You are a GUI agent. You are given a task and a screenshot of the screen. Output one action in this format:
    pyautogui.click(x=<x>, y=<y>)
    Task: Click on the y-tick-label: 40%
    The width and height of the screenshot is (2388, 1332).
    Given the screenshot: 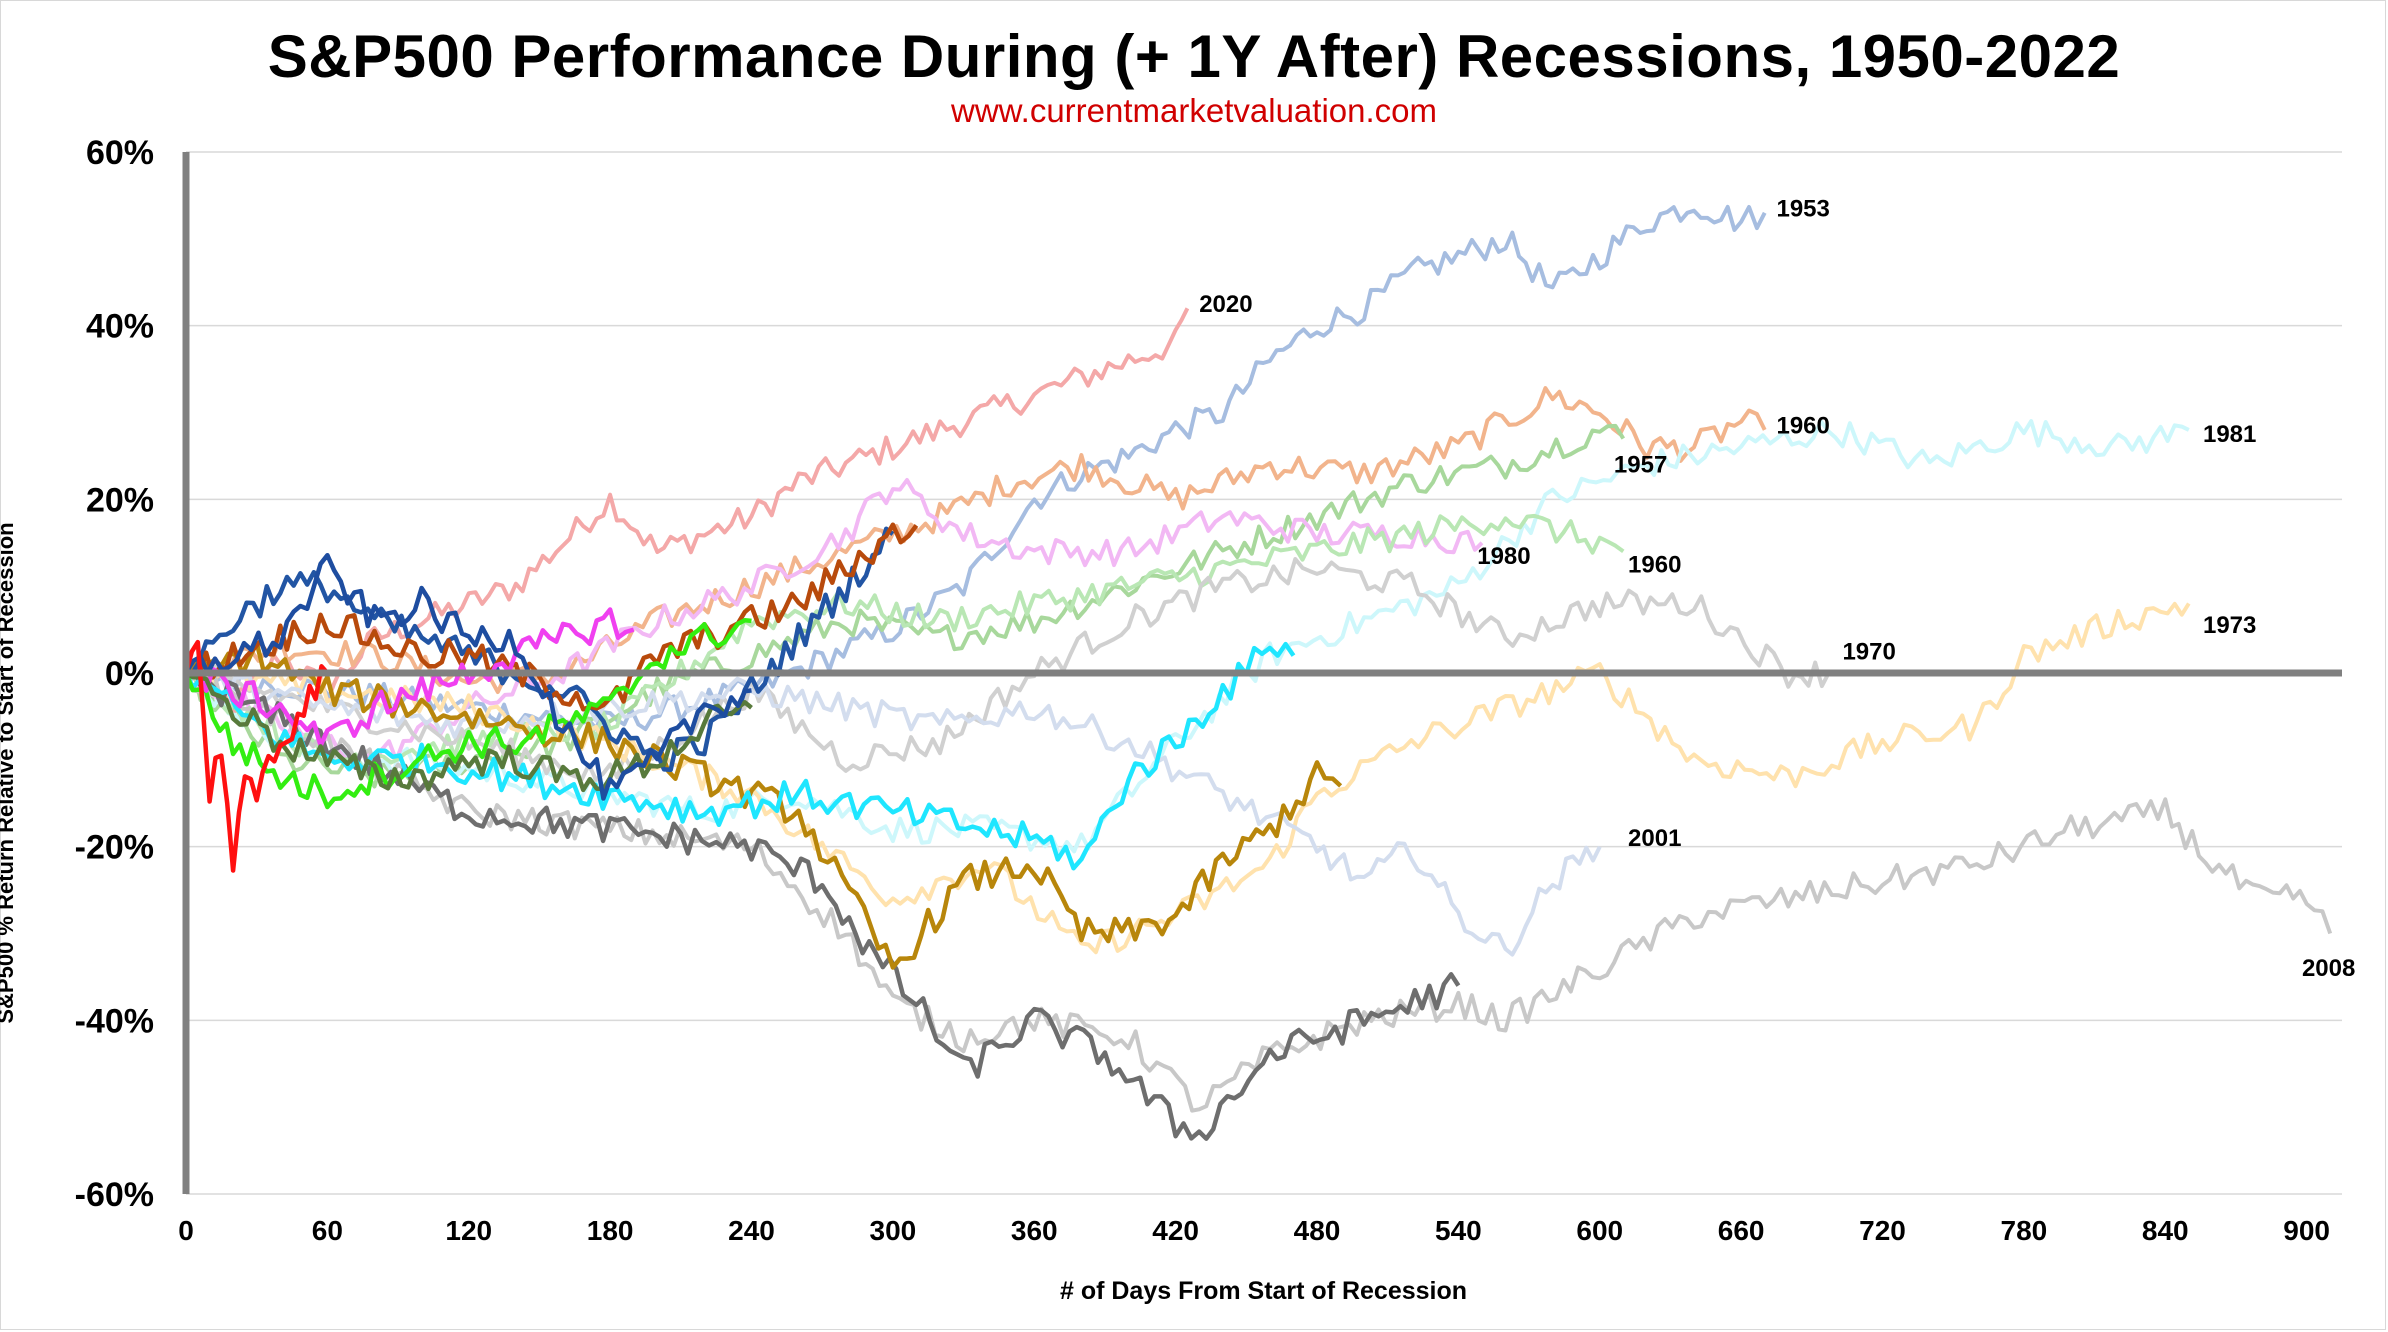 What is the action you would take?
    pyautogui.click(x=120, y=327)
    